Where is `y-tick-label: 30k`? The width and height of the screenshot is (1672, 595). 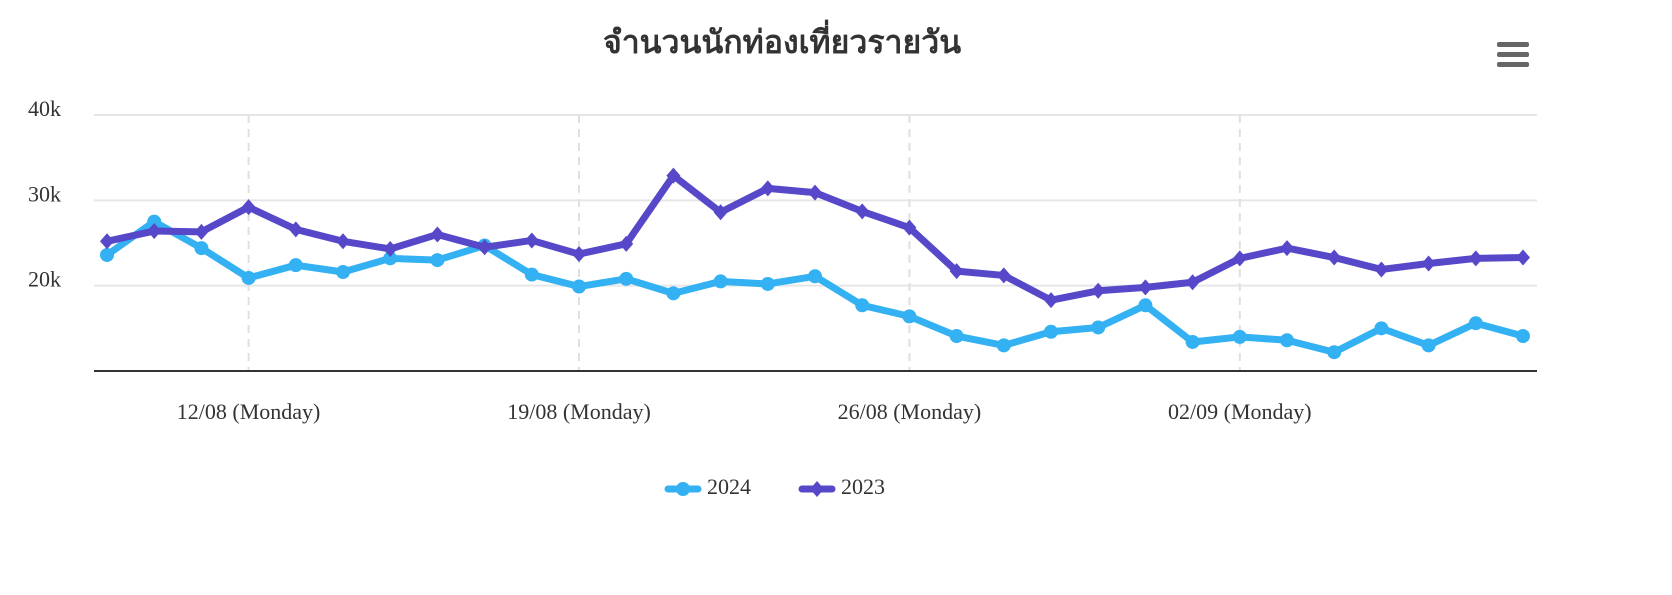
y-tick-label: 30k is located at coordinates (44, 193).